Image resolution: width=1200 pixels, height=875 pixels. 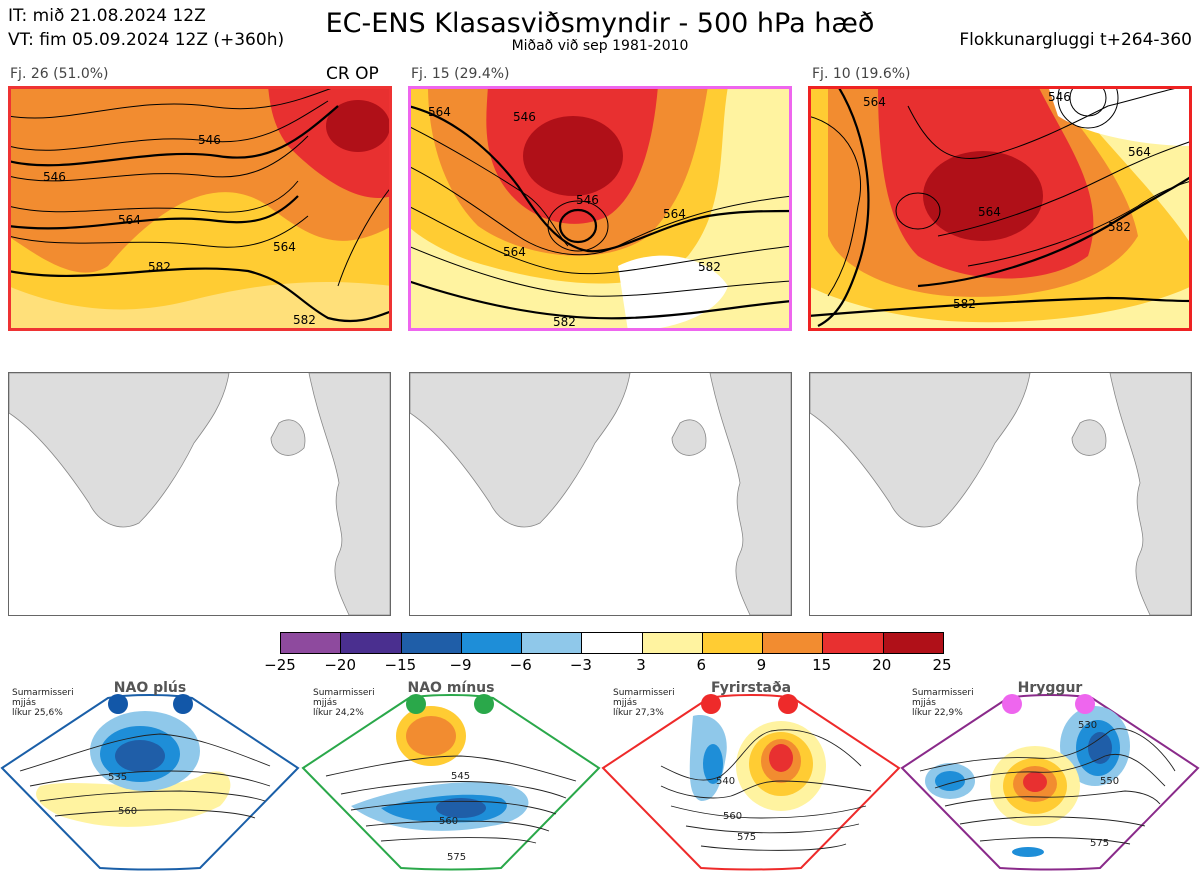 I want to click on page-subtitle: Miðað við sep 1981-2010, so click(x=600, y=46).